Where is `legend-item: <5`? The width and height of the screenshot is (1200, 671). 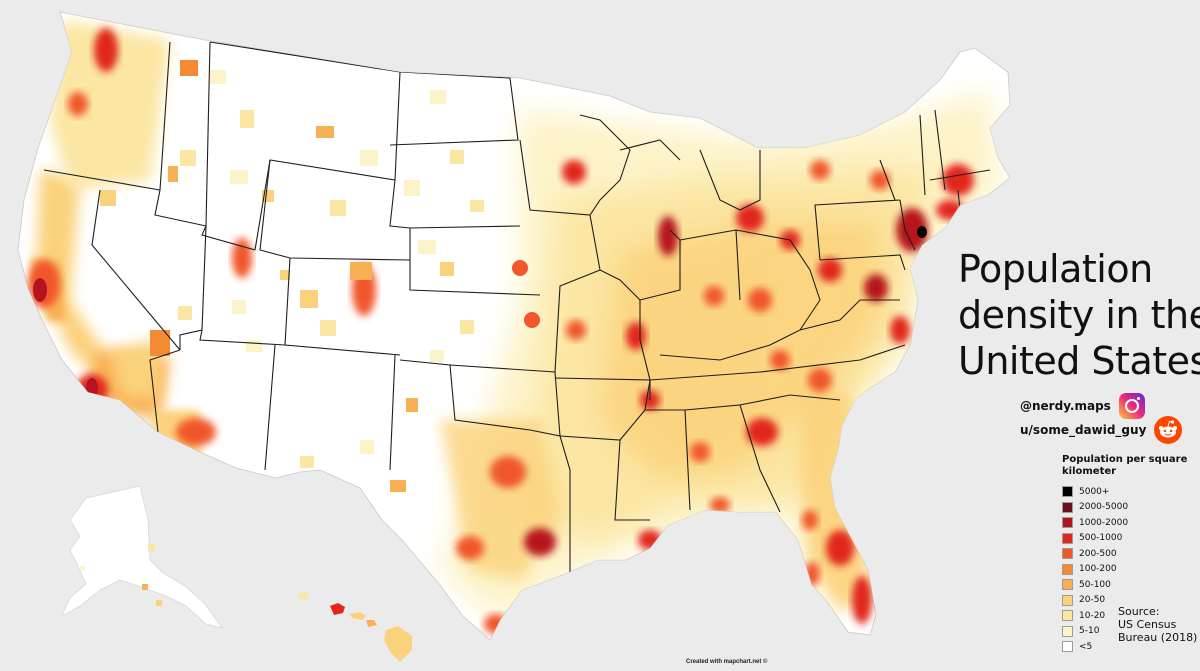 legend-item: <5 is located at coordinates (1128, 647).